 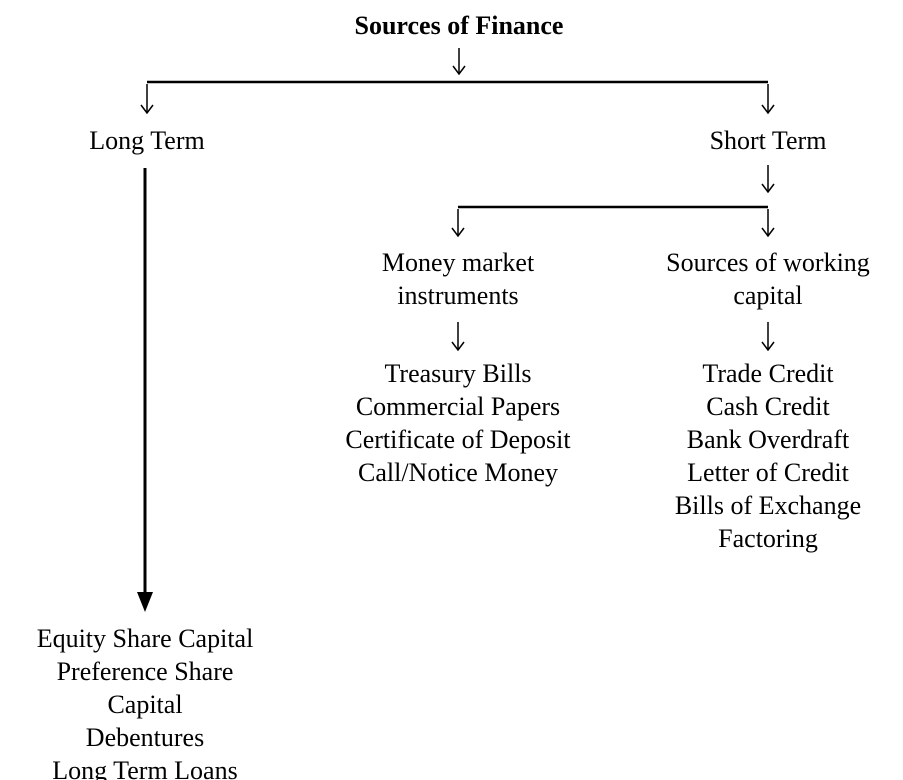 What do you see at coordinates (144, 704) in the screenshot?
I see `list-item: Capital` at bounding box center [144, 704].